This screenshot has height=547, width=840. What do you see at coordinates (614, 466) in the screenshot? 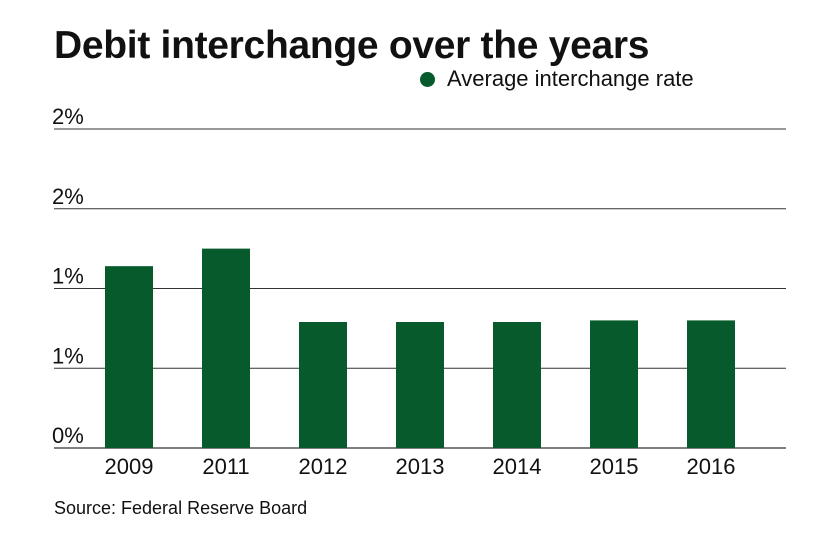
I see `x-tick-label: 2015` at bounding box center [614, 466].